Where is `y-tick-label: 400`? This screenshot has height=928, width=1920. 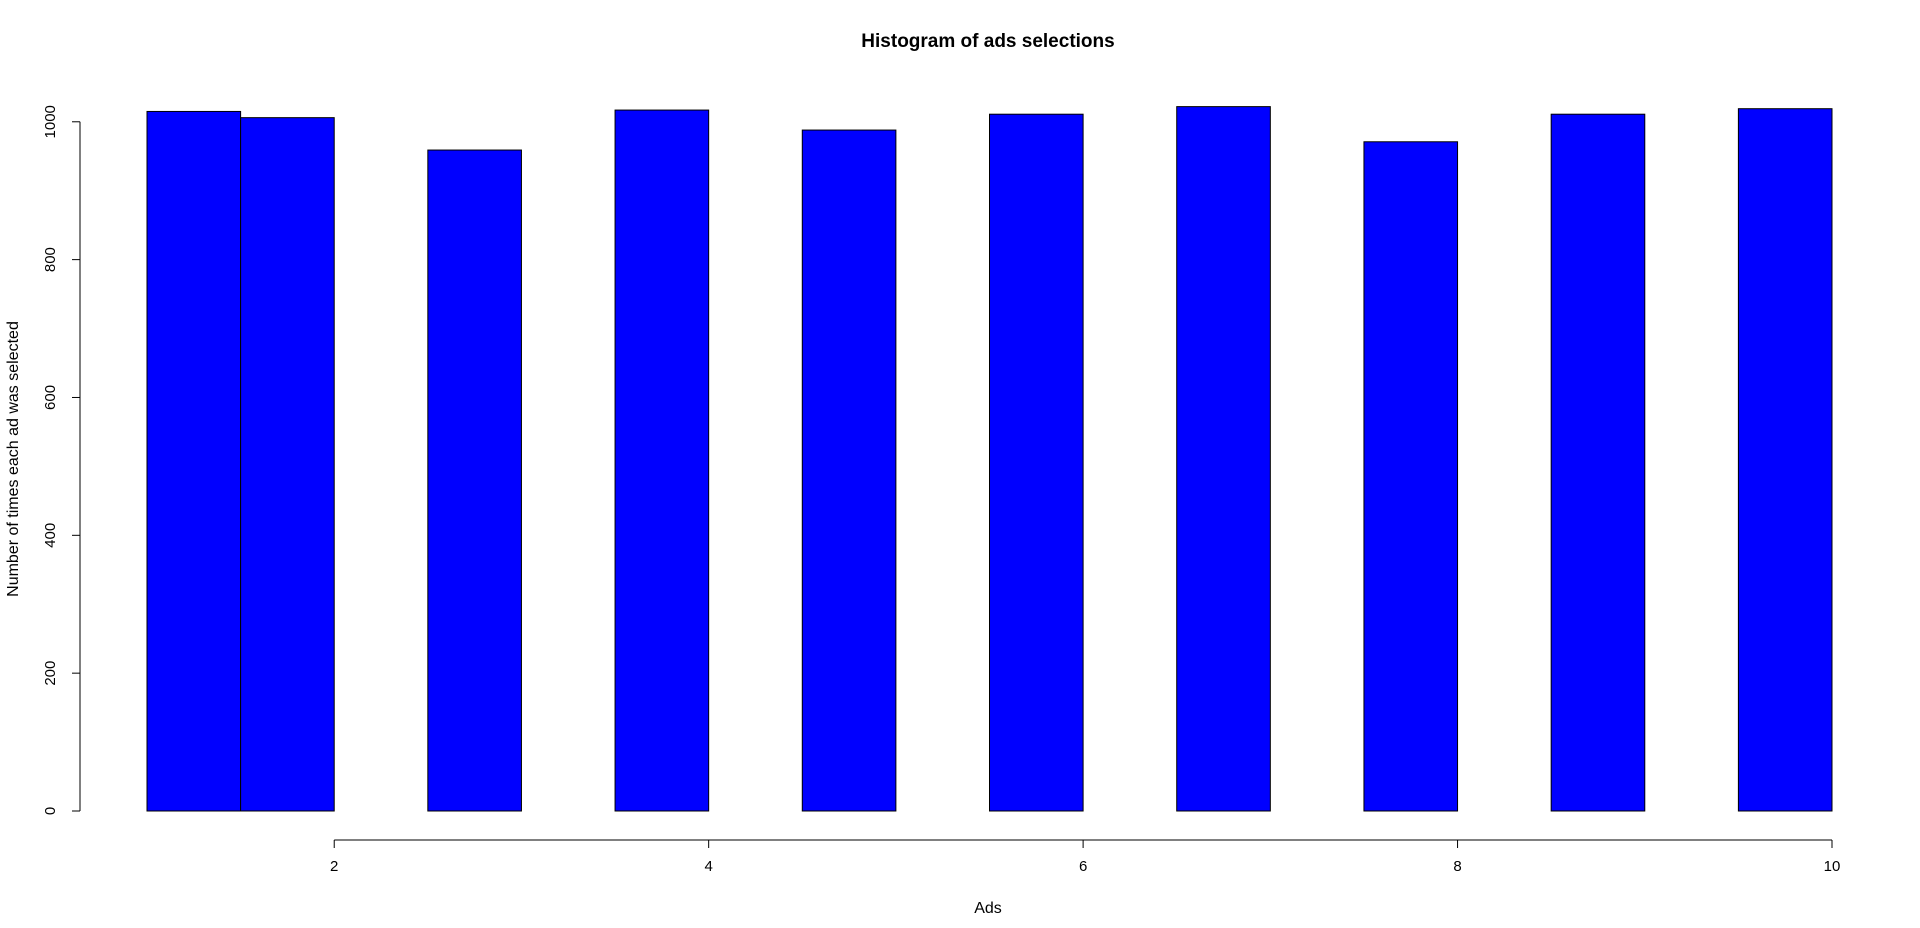 y-tick-label: 400 is located at coordinates (50, 535).